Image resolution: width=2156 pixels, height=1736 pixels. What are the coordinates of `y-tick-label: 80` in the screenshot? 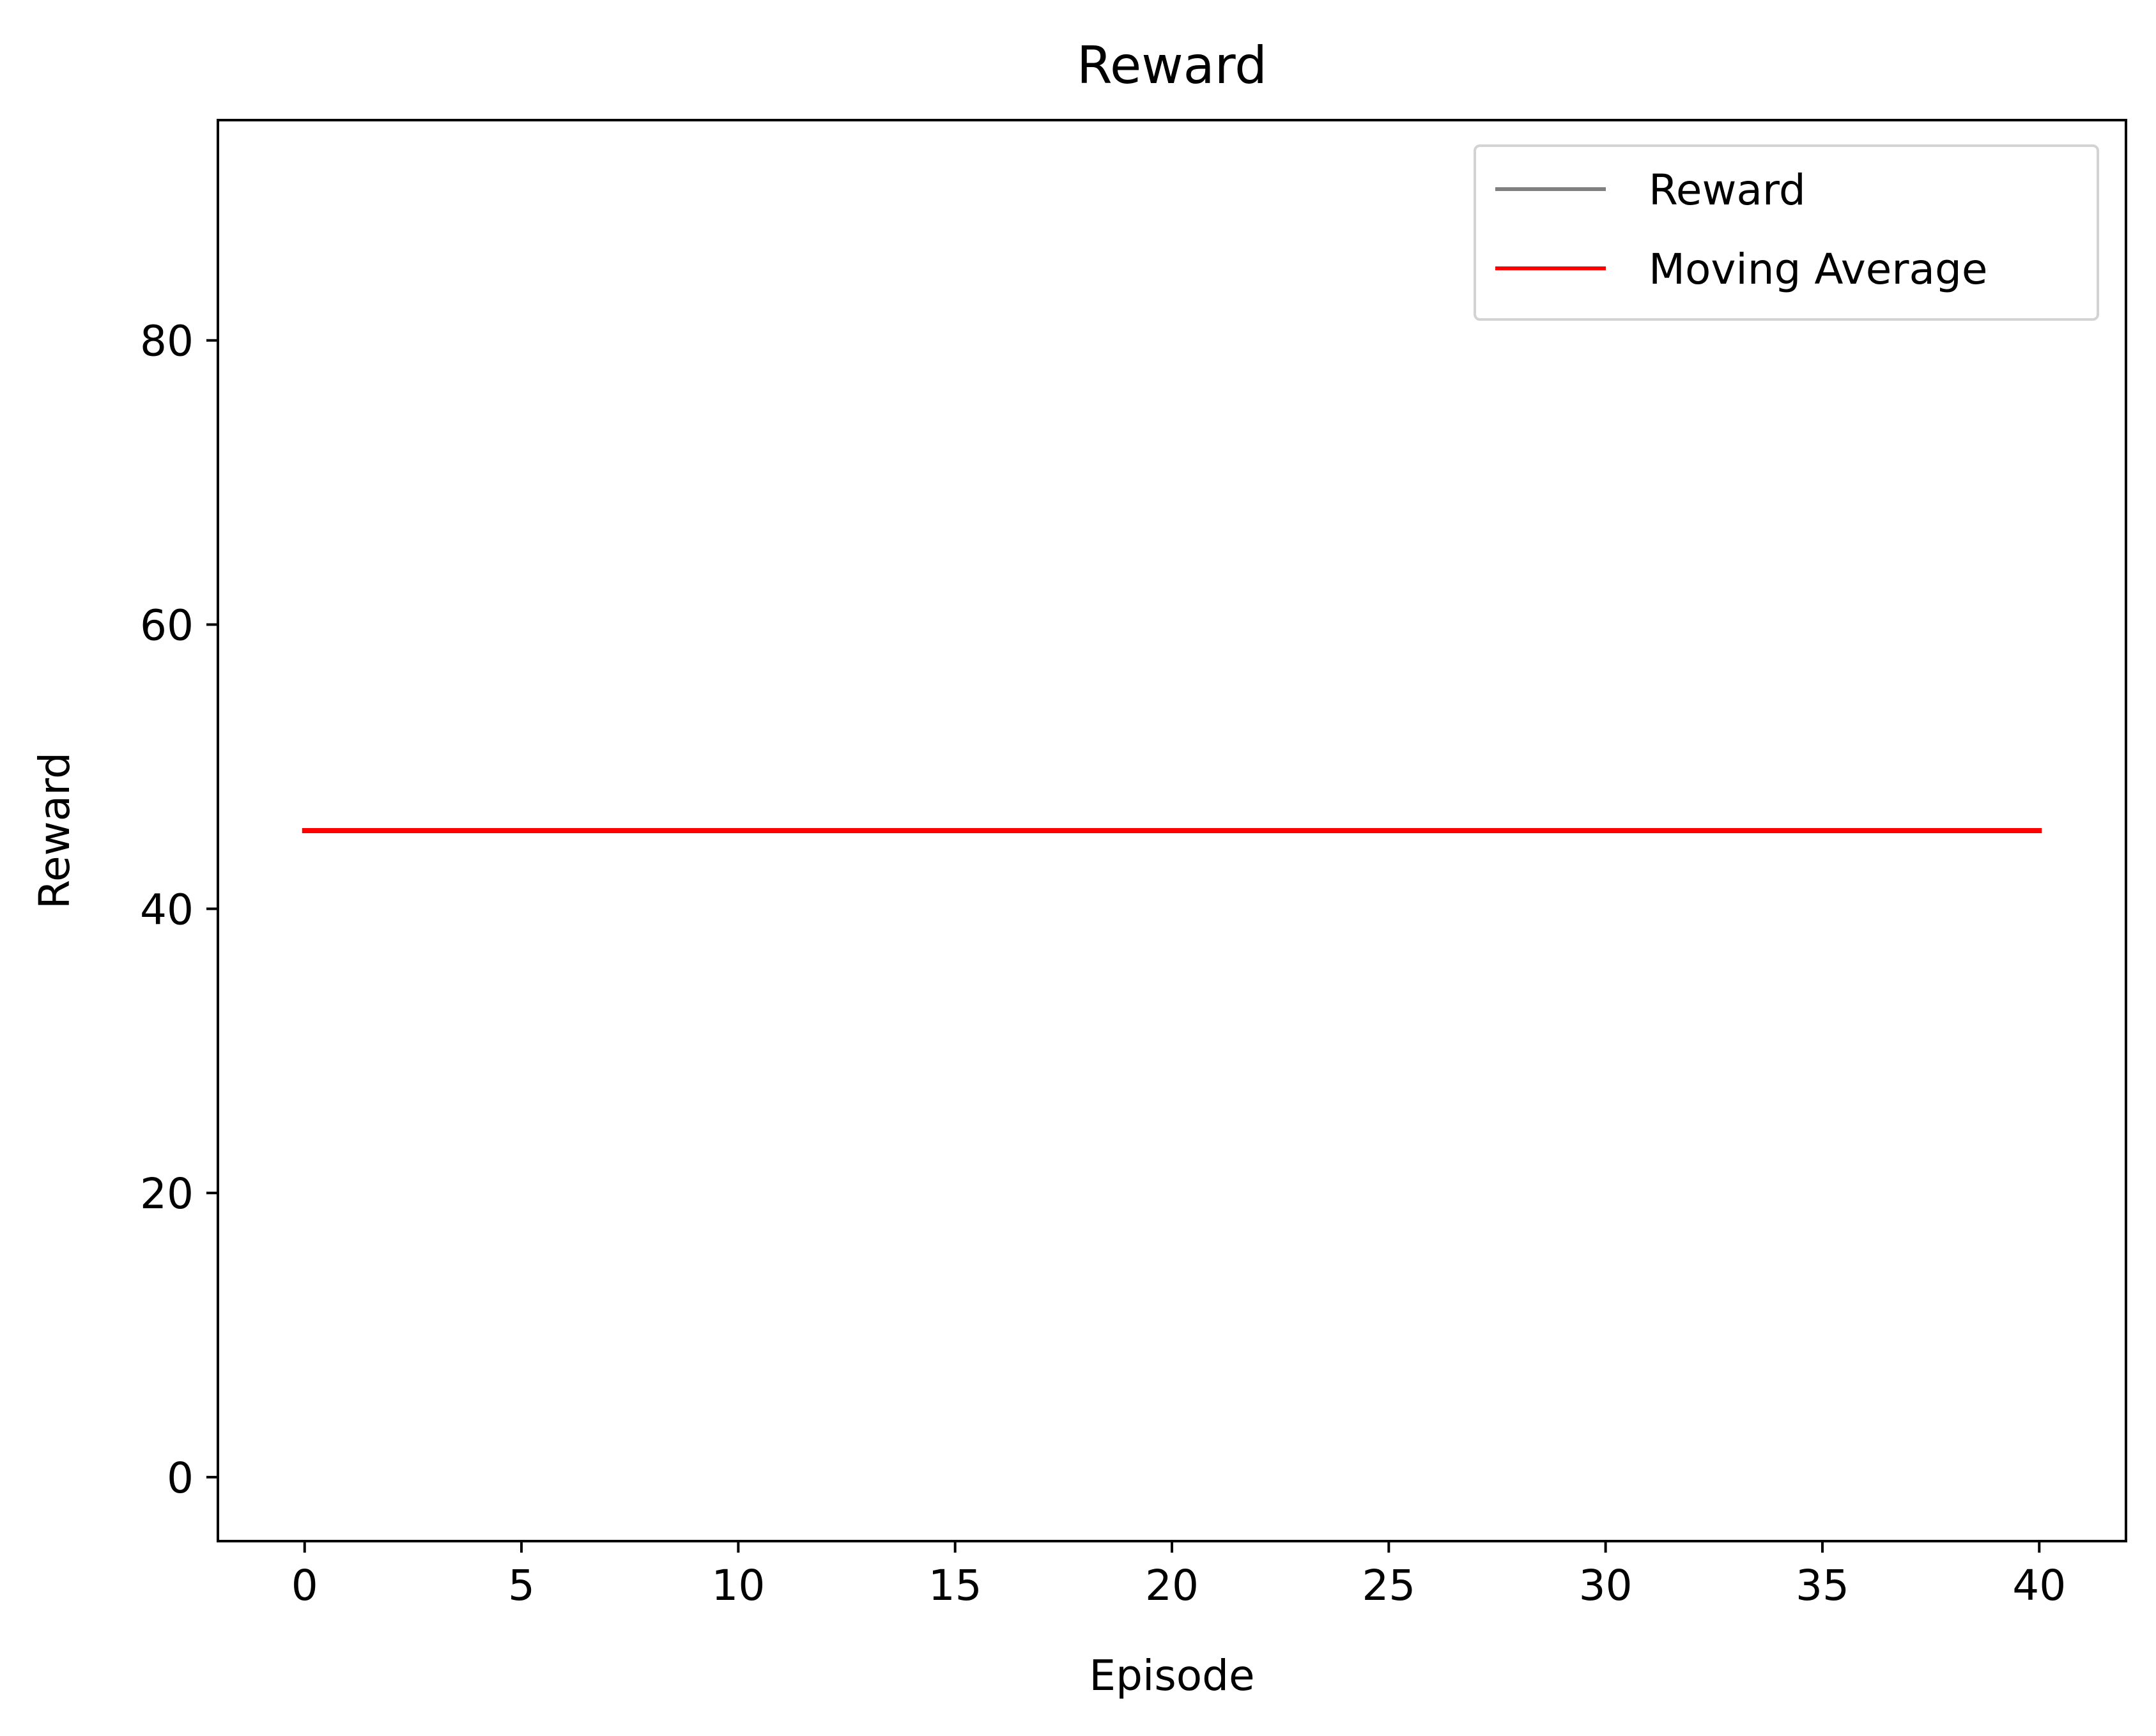 It's located at (167, 342).